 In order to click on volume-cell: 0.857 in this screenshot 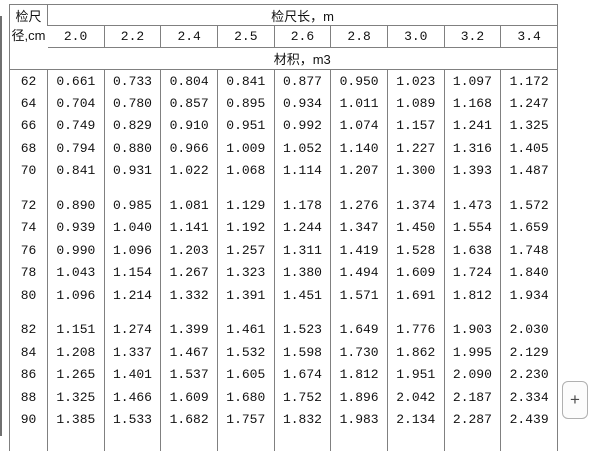, I will do `click(189, 103)`.